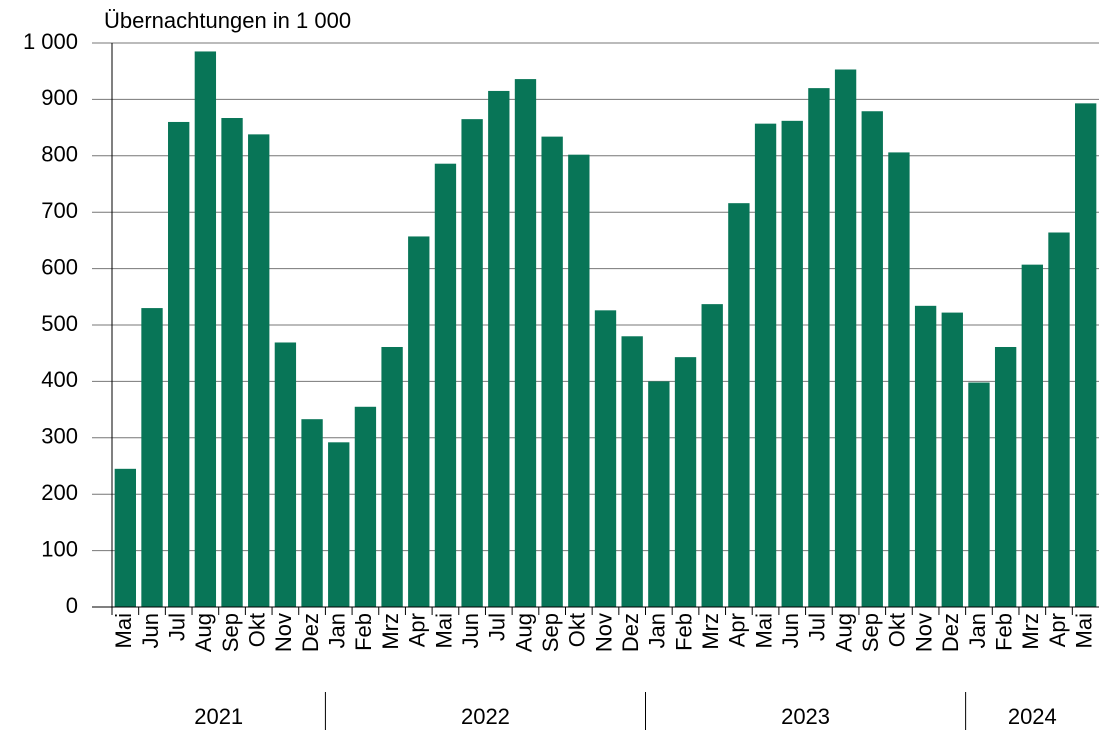 The image size is (1099, 733). I want to click on y-tick-label: 200, so click(59, 492).